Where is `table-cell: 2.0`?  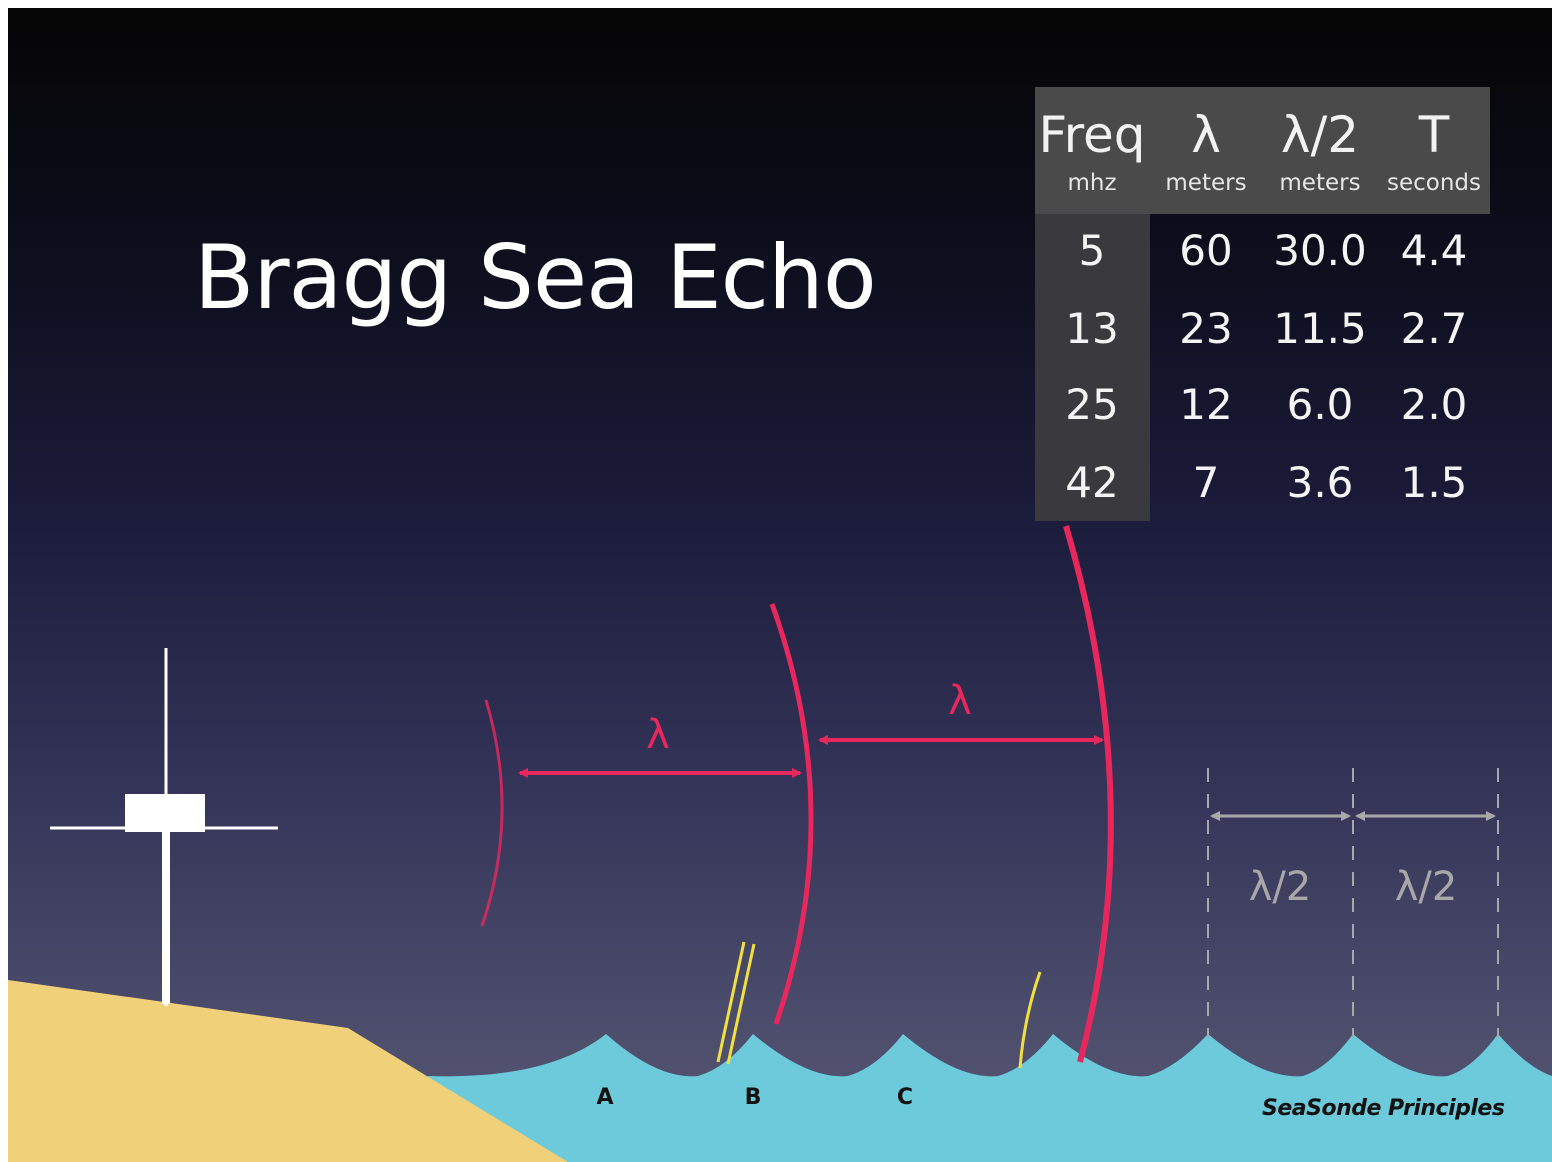 table-cell: 2.0 is located at coordinates (1434, 404).